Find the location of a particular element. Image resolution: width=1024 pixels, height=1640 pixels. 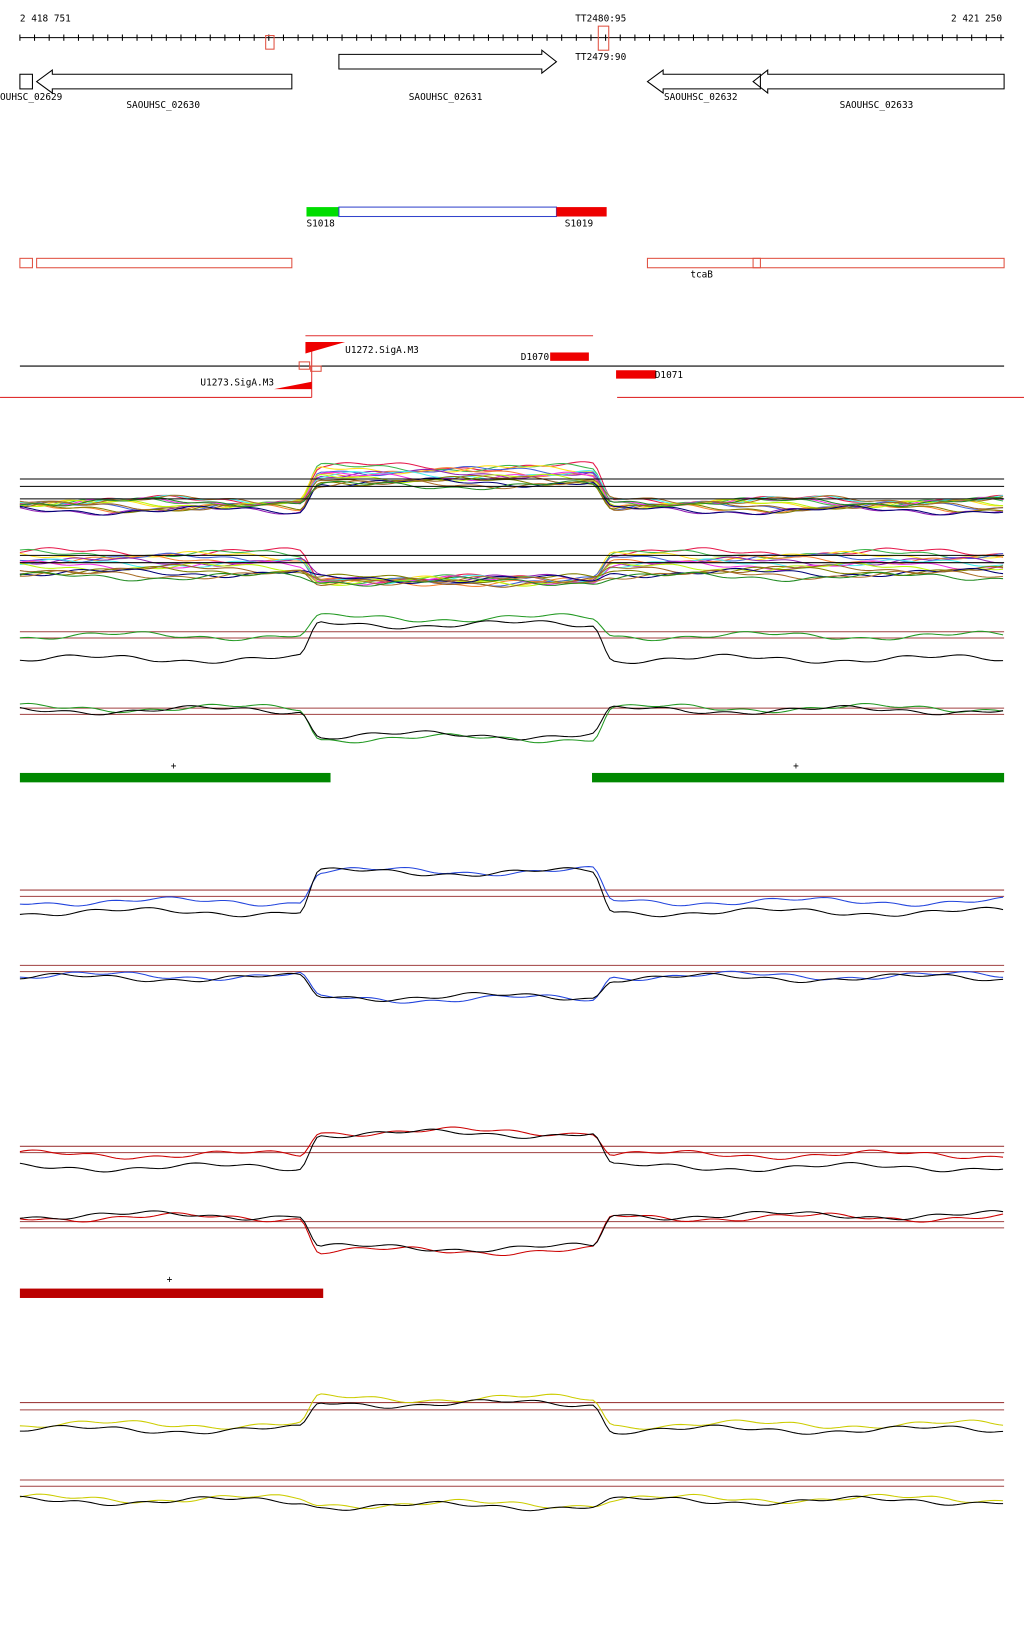

gene-label: SAOUHSC_02631 is located at coordinates (446, 97).